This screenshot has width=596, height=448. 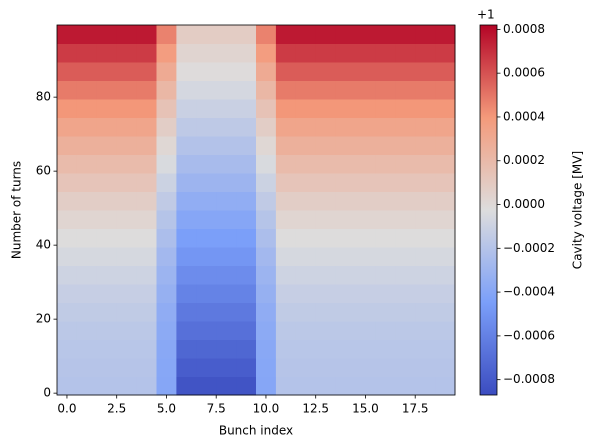 I want to click on colorbar-label: Cavity voltage [MV], so click(x=578, y=210).